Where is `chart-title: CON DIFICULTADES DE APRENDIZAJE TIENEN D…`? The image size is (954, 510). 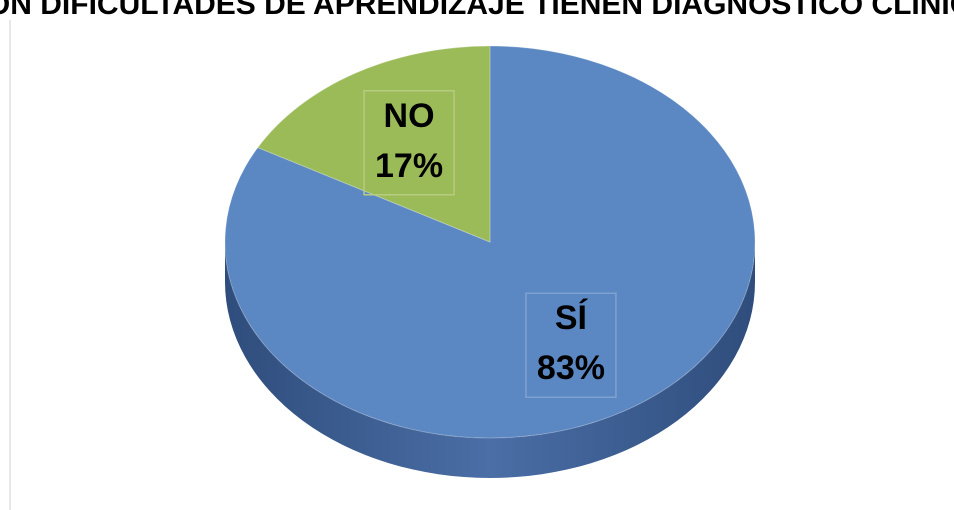
chart-title: CON DIFICULTADES DE APRENDIZAJE TIENEN D… is located at coordinates (477, 10).